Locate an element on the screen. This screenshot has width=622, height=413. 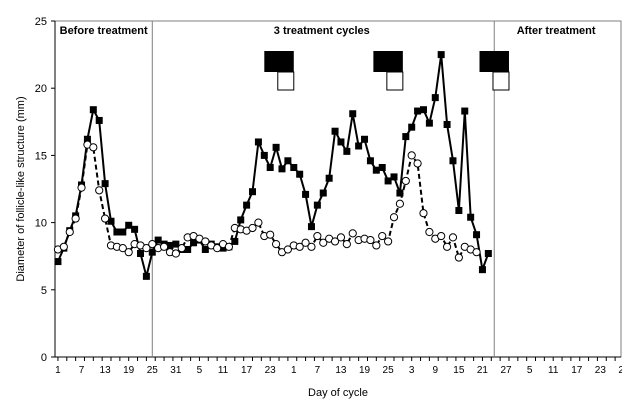
x-tick-label: 23 is located at coordinates (271, 370).